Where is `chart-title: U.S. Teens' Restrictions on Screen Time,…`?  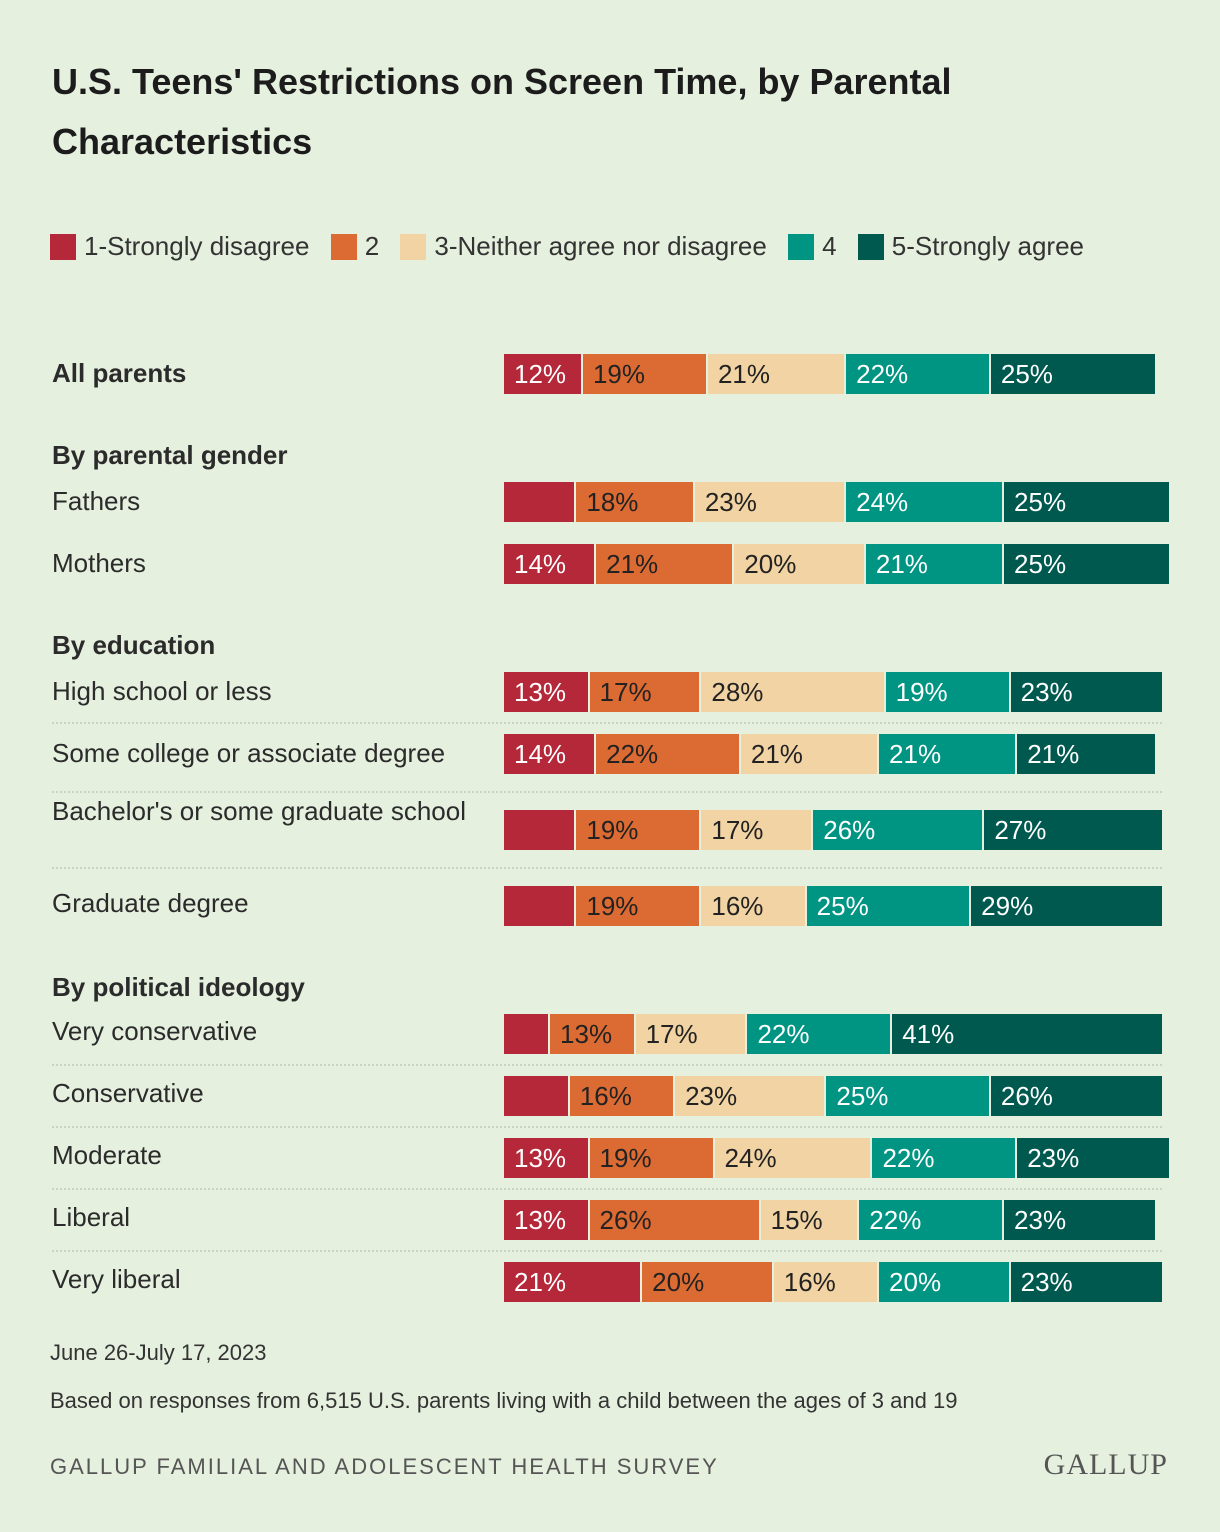 chart-title: U.S. Teens' Restrictions on Screen Time,… is located at coordinates (502, 111).